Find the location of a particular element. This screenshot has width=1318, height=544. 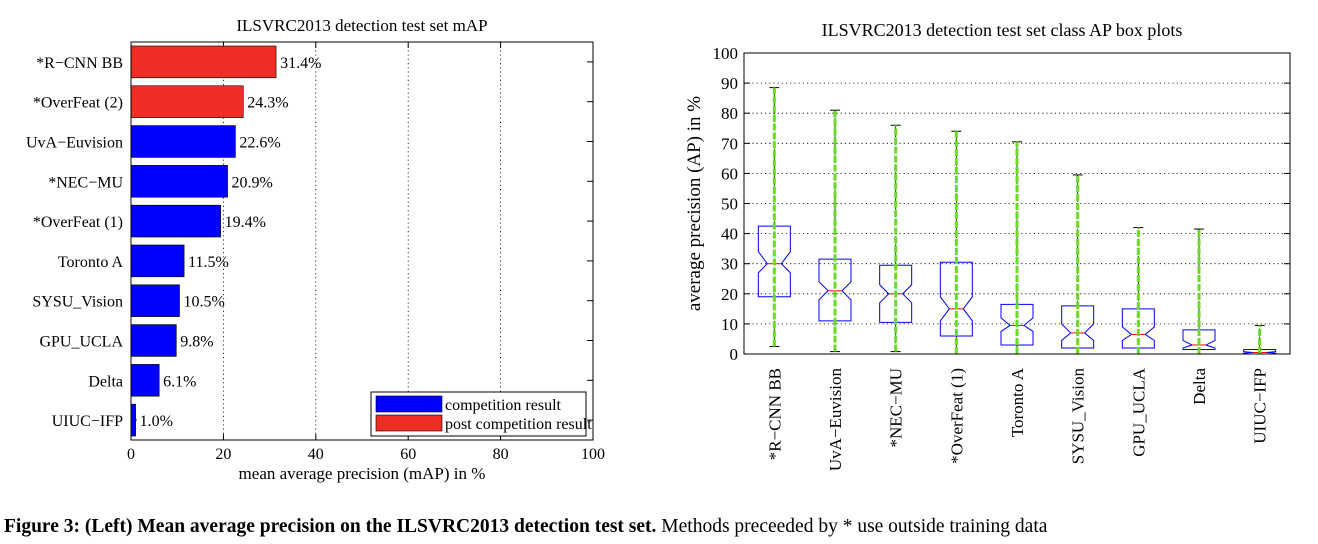

bar-value-label: 11.5% is located at coordinates (208, 262).